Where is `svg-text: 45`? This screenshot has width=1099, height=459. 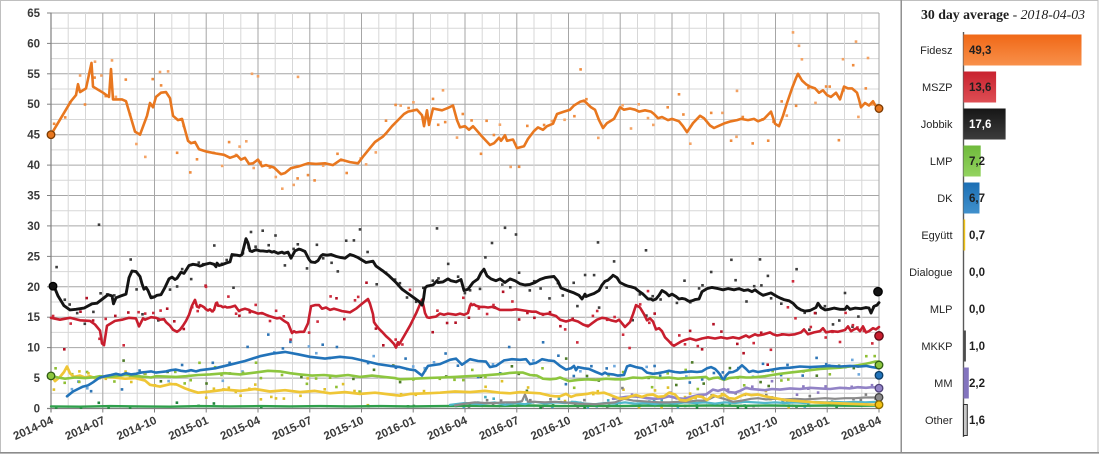
svg-text: 45 is located at coordinates (33, 136).